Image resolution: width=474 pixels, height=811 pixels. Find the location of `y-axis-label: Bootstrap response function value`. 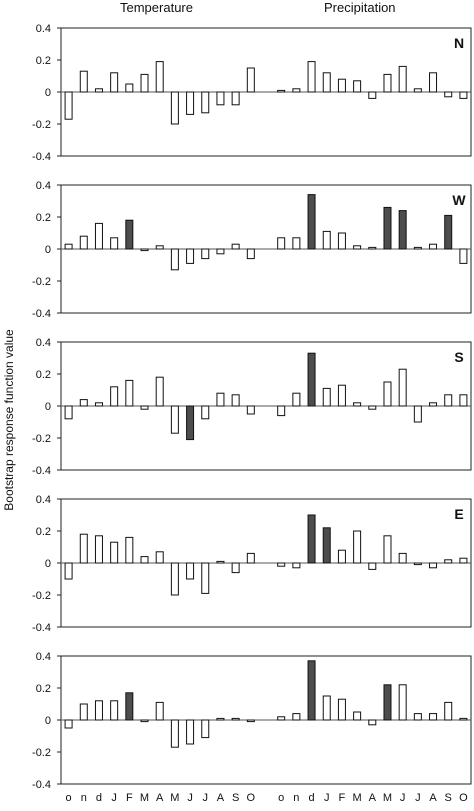

y-axis-label: Bootstrap response function value is located at coordinates (9, 420).